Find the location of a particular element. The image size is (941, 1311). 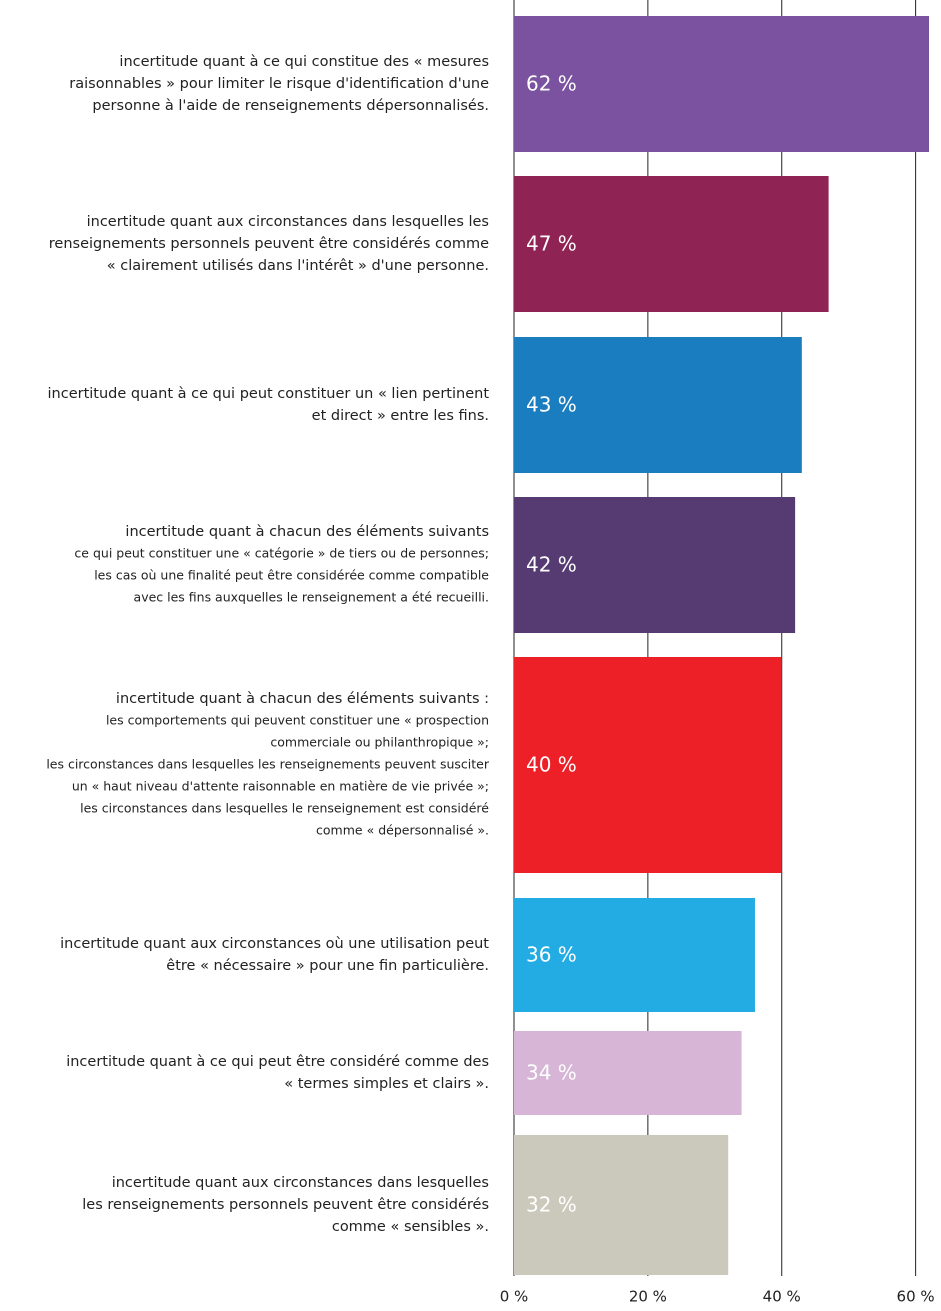

x-tick-label: 40 % is located at coordinates (782, 1297).